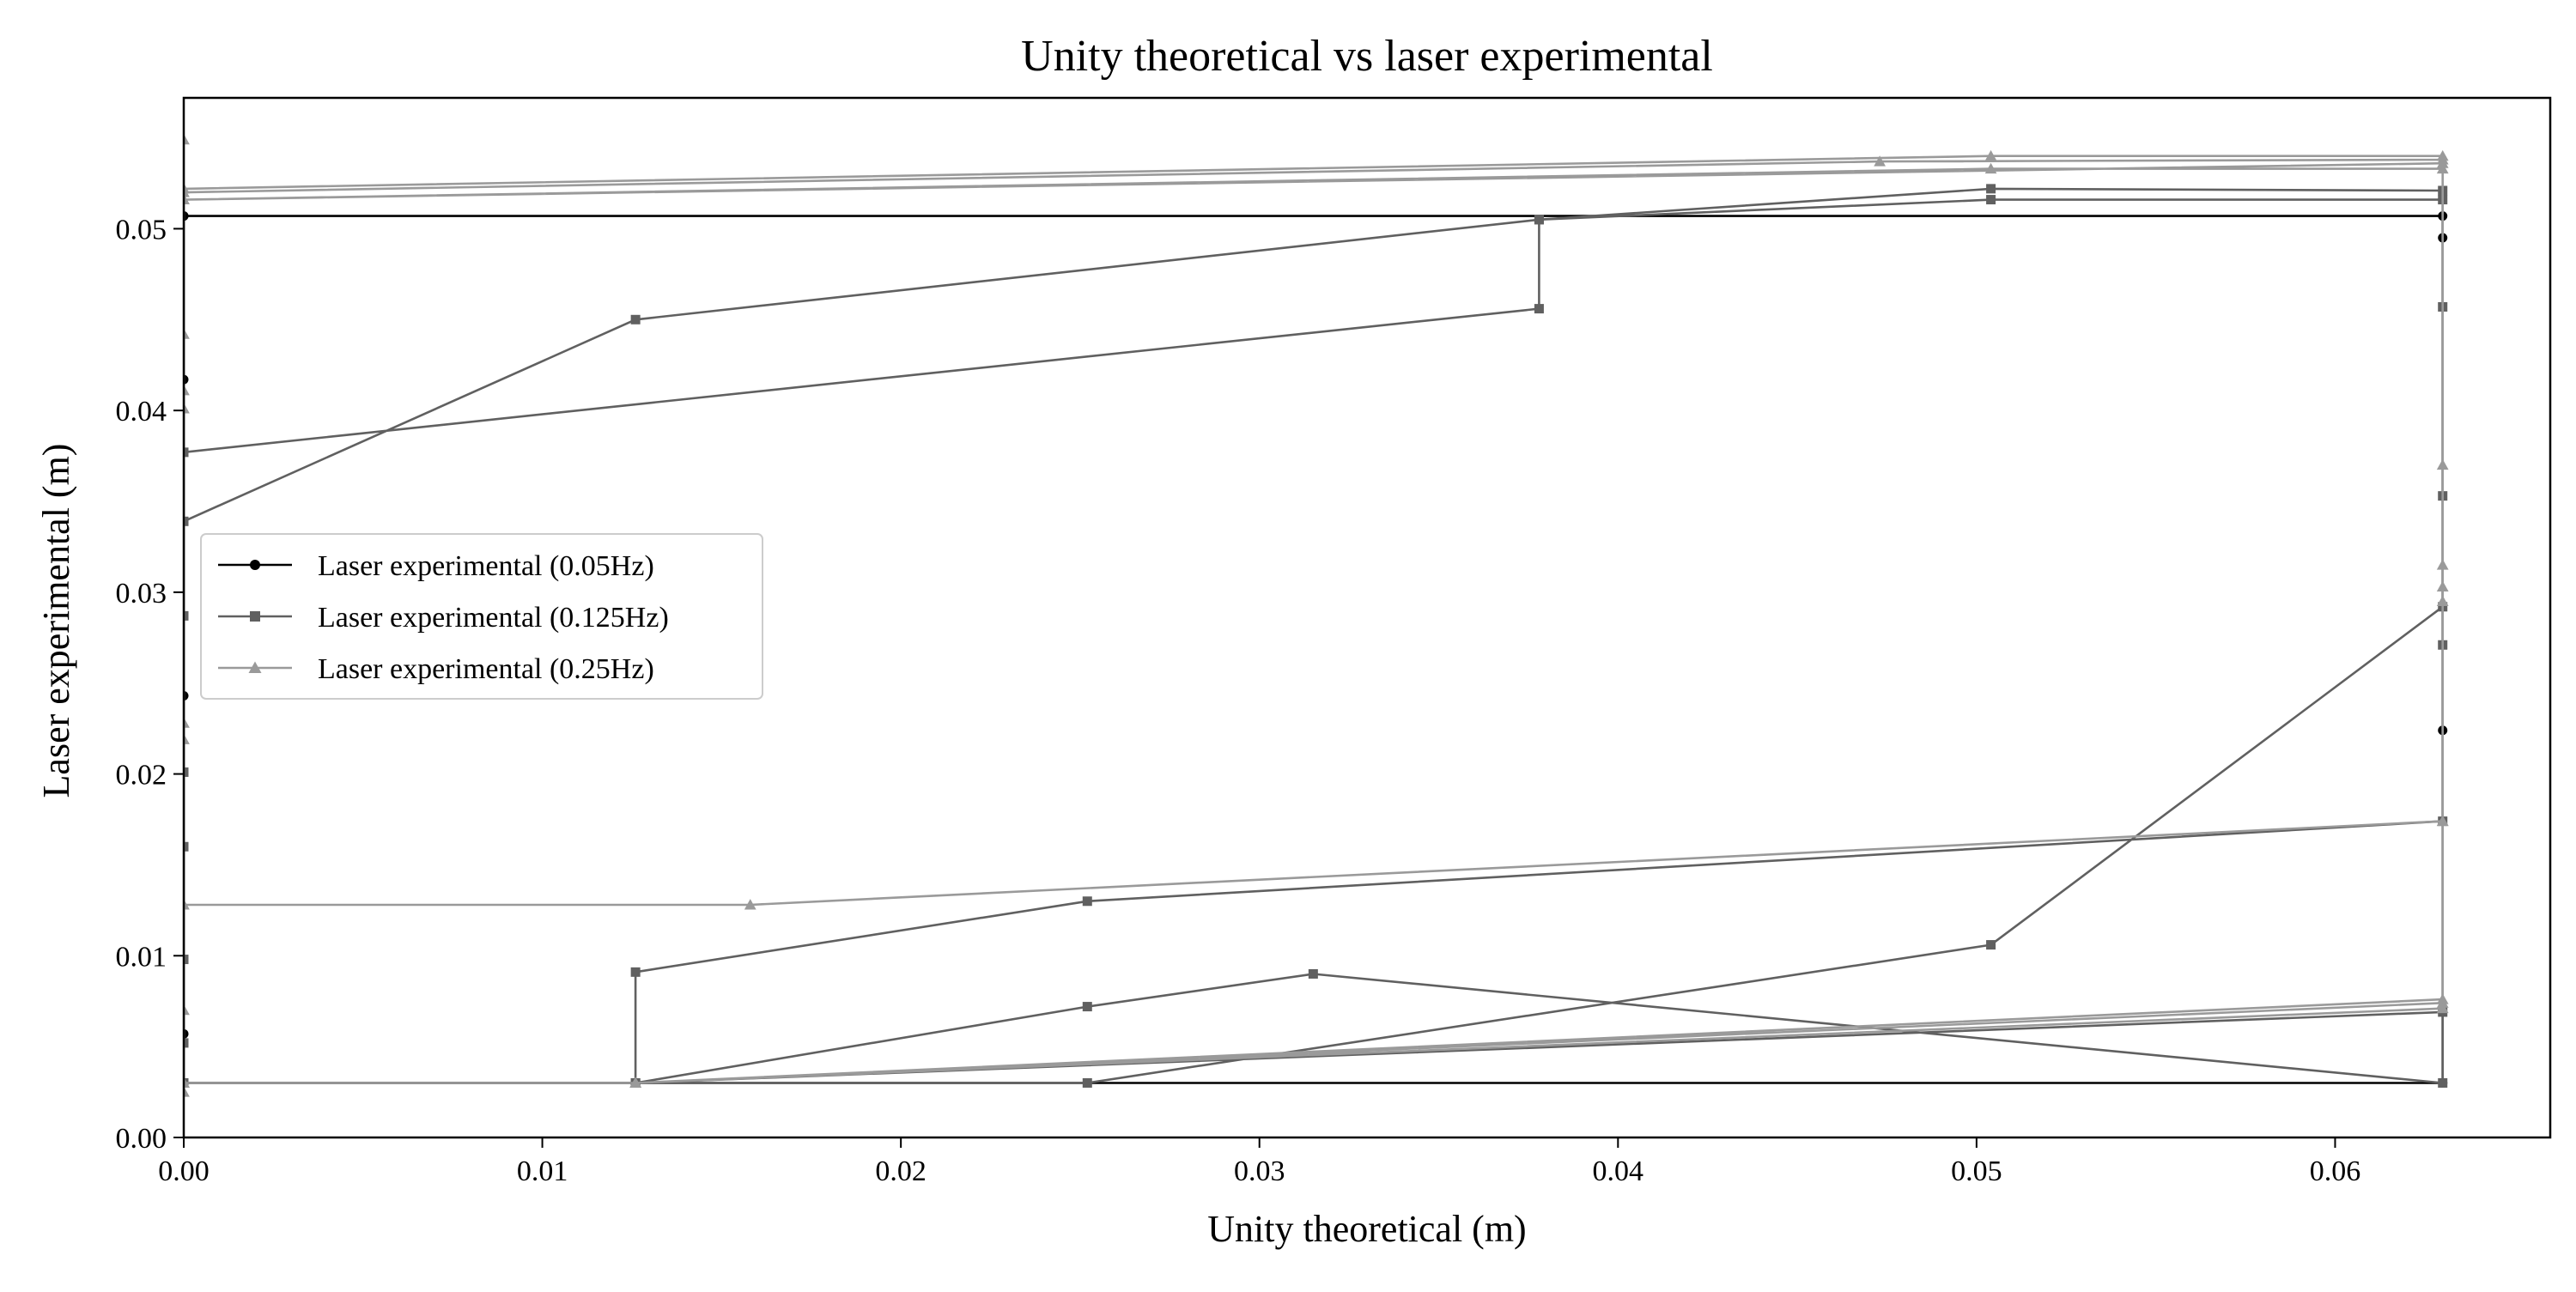  Describe the element at coordinates (142, 957) in the screenshot. I see `y-tick-label-1: 0.01` at that location.